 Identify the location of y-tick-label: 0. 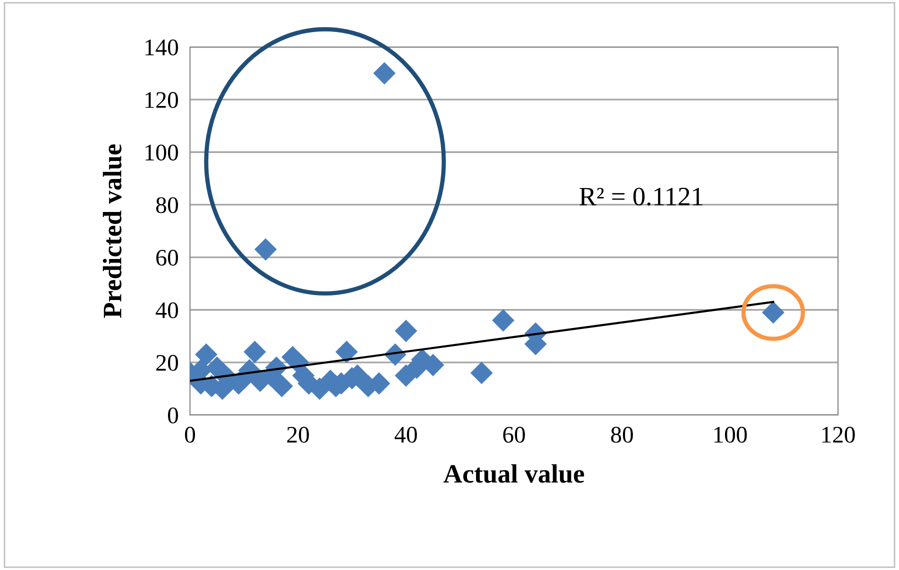
(173, 415).